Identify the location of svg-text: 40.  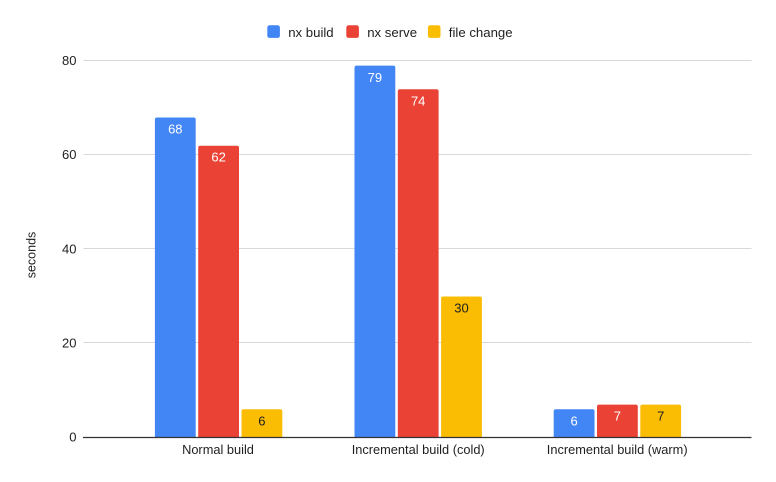
(69, 248).